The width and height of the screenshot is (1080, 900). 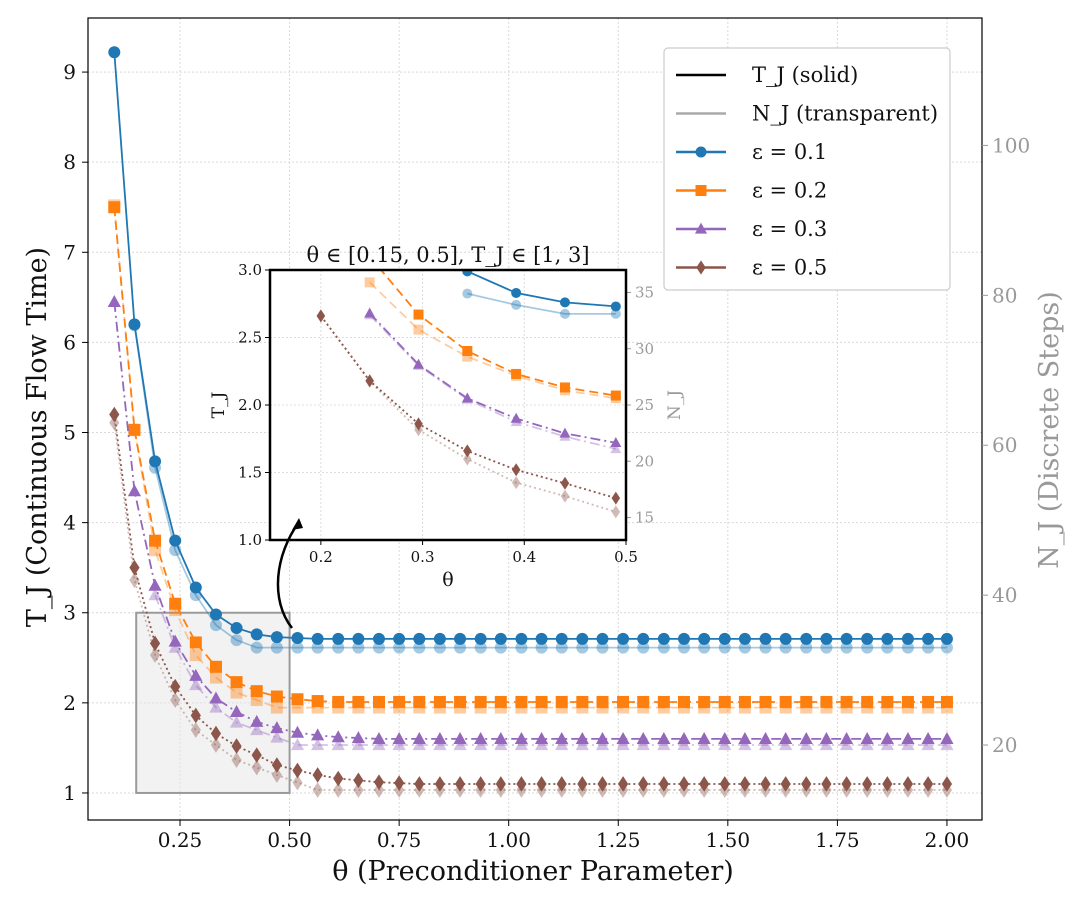 I want to click on legend-marker, so click(x=701, y=267).